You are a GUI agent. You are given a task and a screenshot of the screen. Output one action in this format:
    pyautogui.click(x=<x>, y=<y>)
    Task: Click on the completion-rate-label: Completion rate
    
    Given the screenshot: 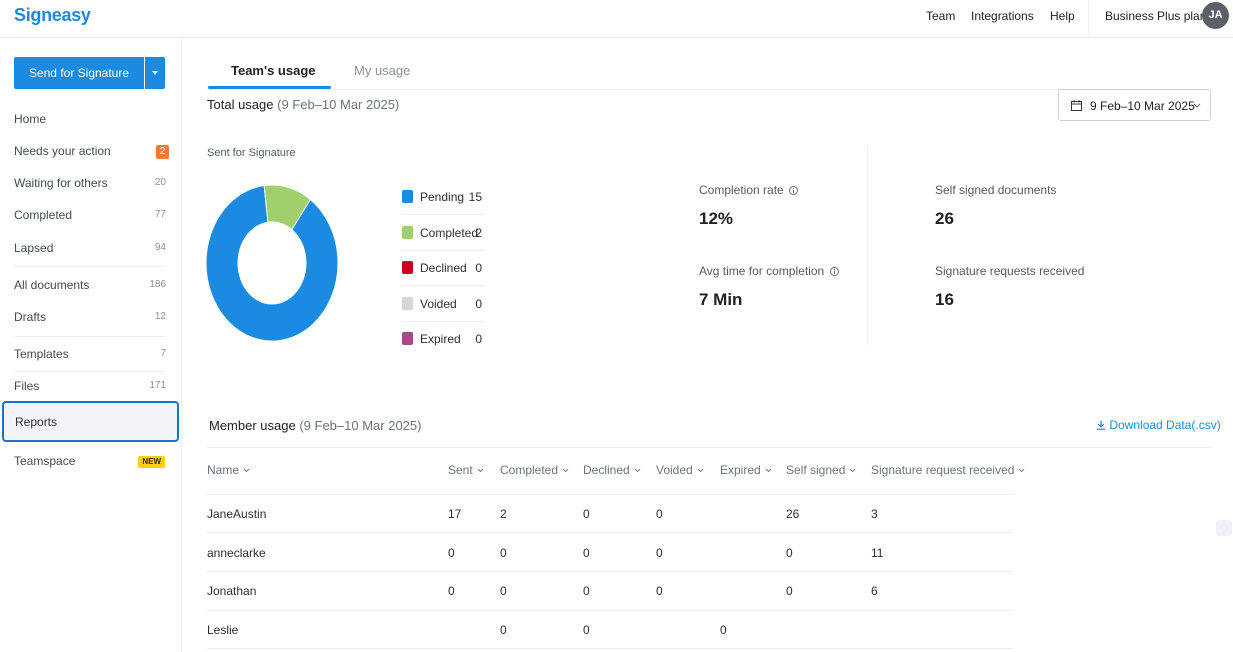 What is the action you would take?
    pyautogui.click(x=749, y=190)
    